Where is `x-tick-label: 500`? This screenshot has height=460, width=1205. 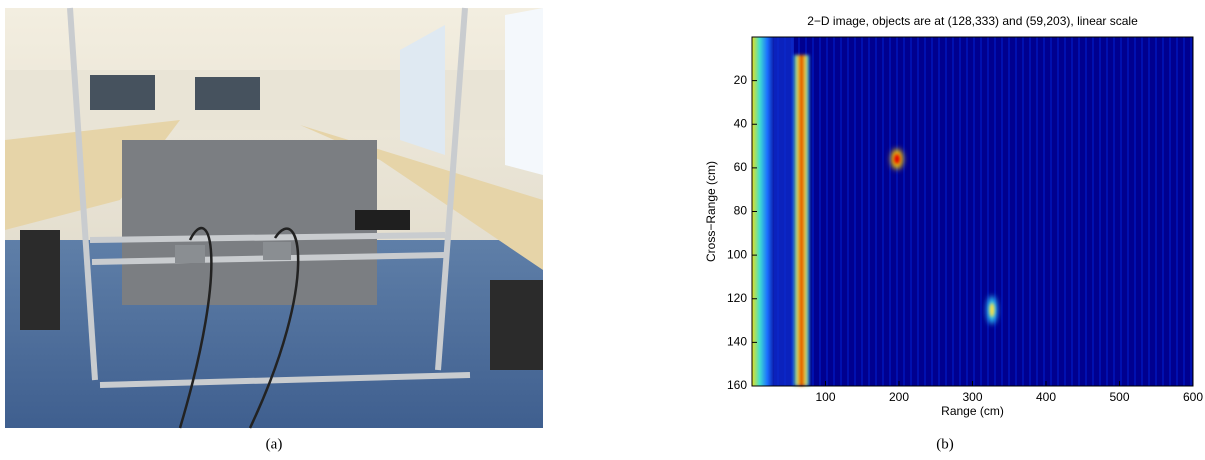
x-tick-label: 500 is located at coordinates (1119, 397).